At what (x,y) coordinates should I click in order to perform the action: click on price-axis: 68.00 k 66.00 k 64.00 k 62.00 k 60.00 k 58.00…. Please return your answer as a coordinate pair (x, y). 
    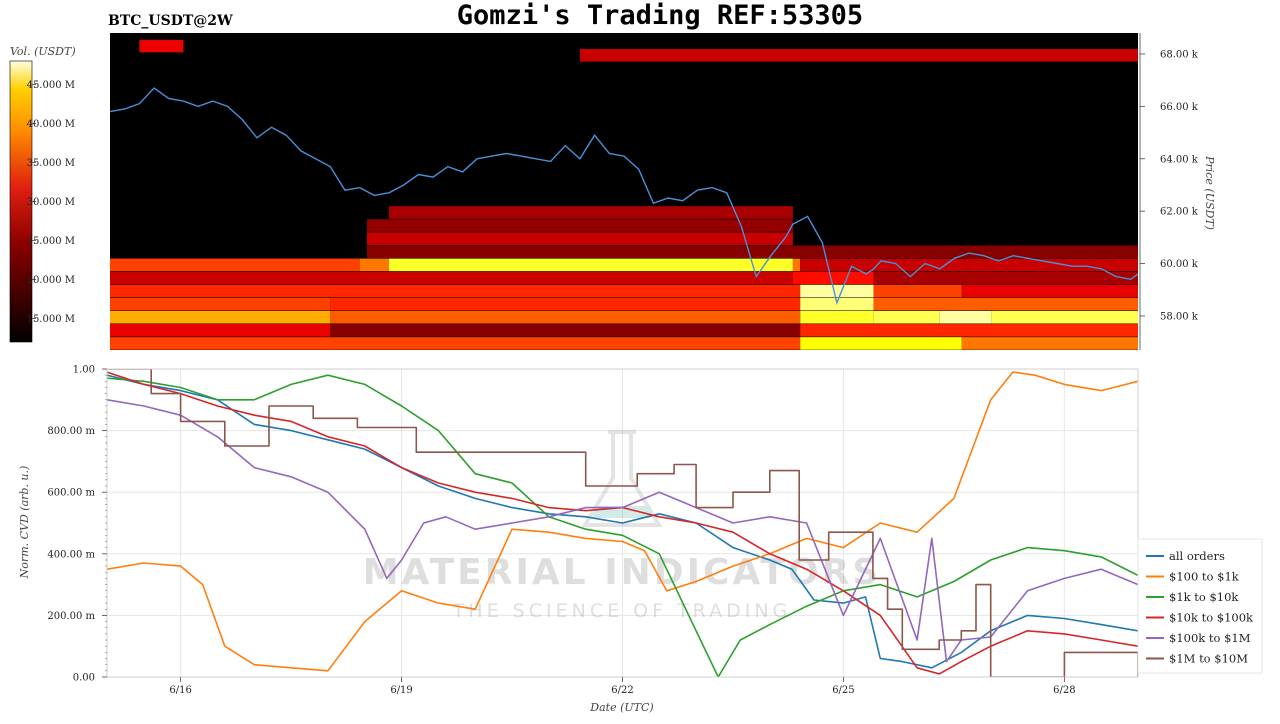
    Looking at the image, I should click on (1169, 191).